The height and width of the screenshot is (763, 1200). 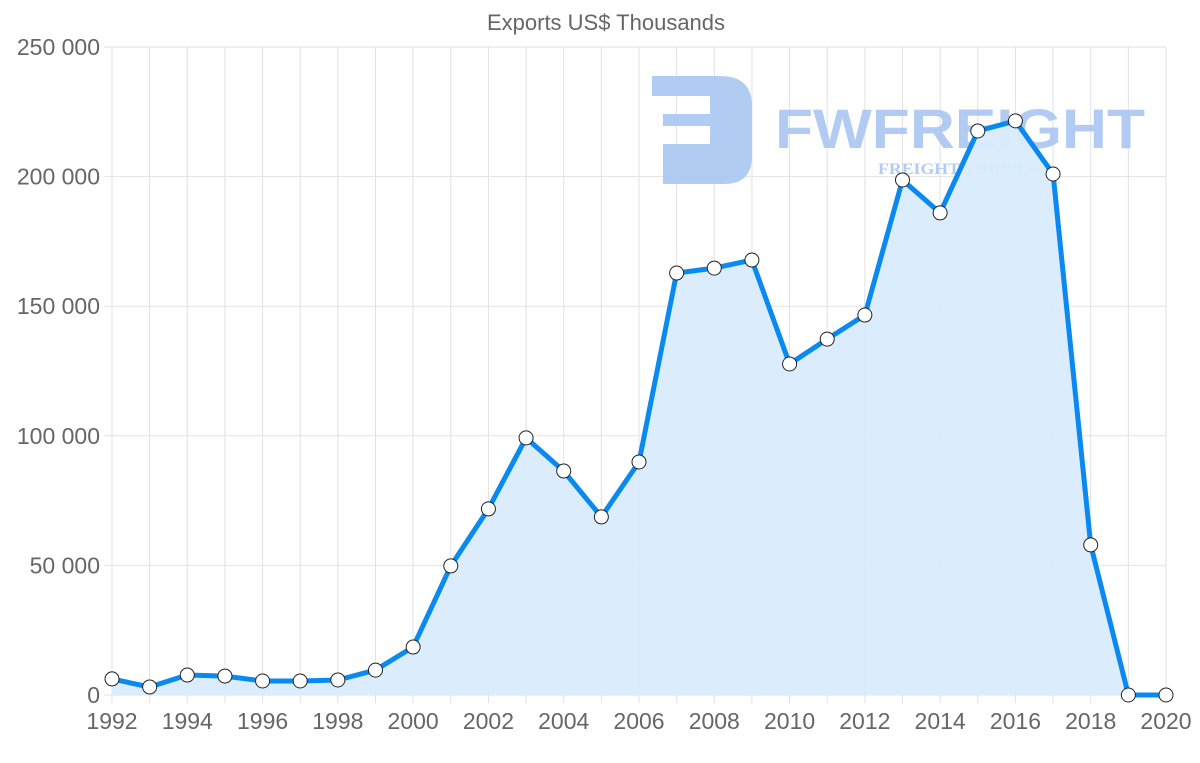 I want to click on data-point-1996, so click(x=263, y=681).